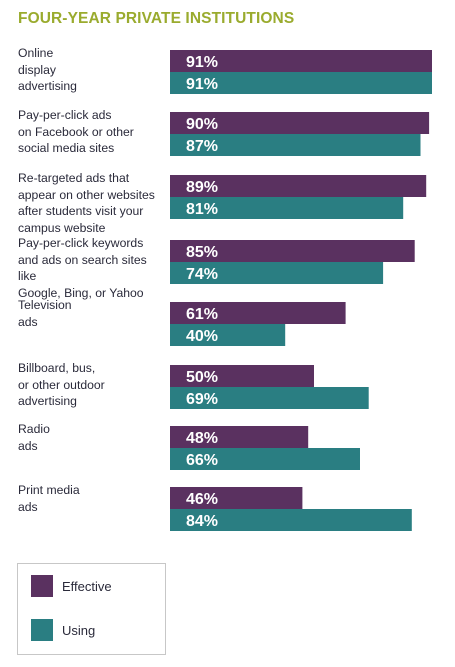 The width and height of the screenshot is (455, 667). Describe the element at coordinates (66, 148) in the screenshot. I see `category-label-line: social media sites` at that location.